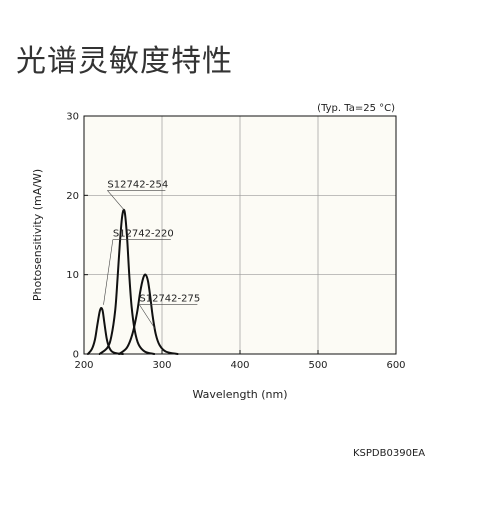 The height and width of the screenshot is (521, 493). Describe the element at coordinates (83, 365) in the screenshot. I see `x-tick-label: 200` at that location.